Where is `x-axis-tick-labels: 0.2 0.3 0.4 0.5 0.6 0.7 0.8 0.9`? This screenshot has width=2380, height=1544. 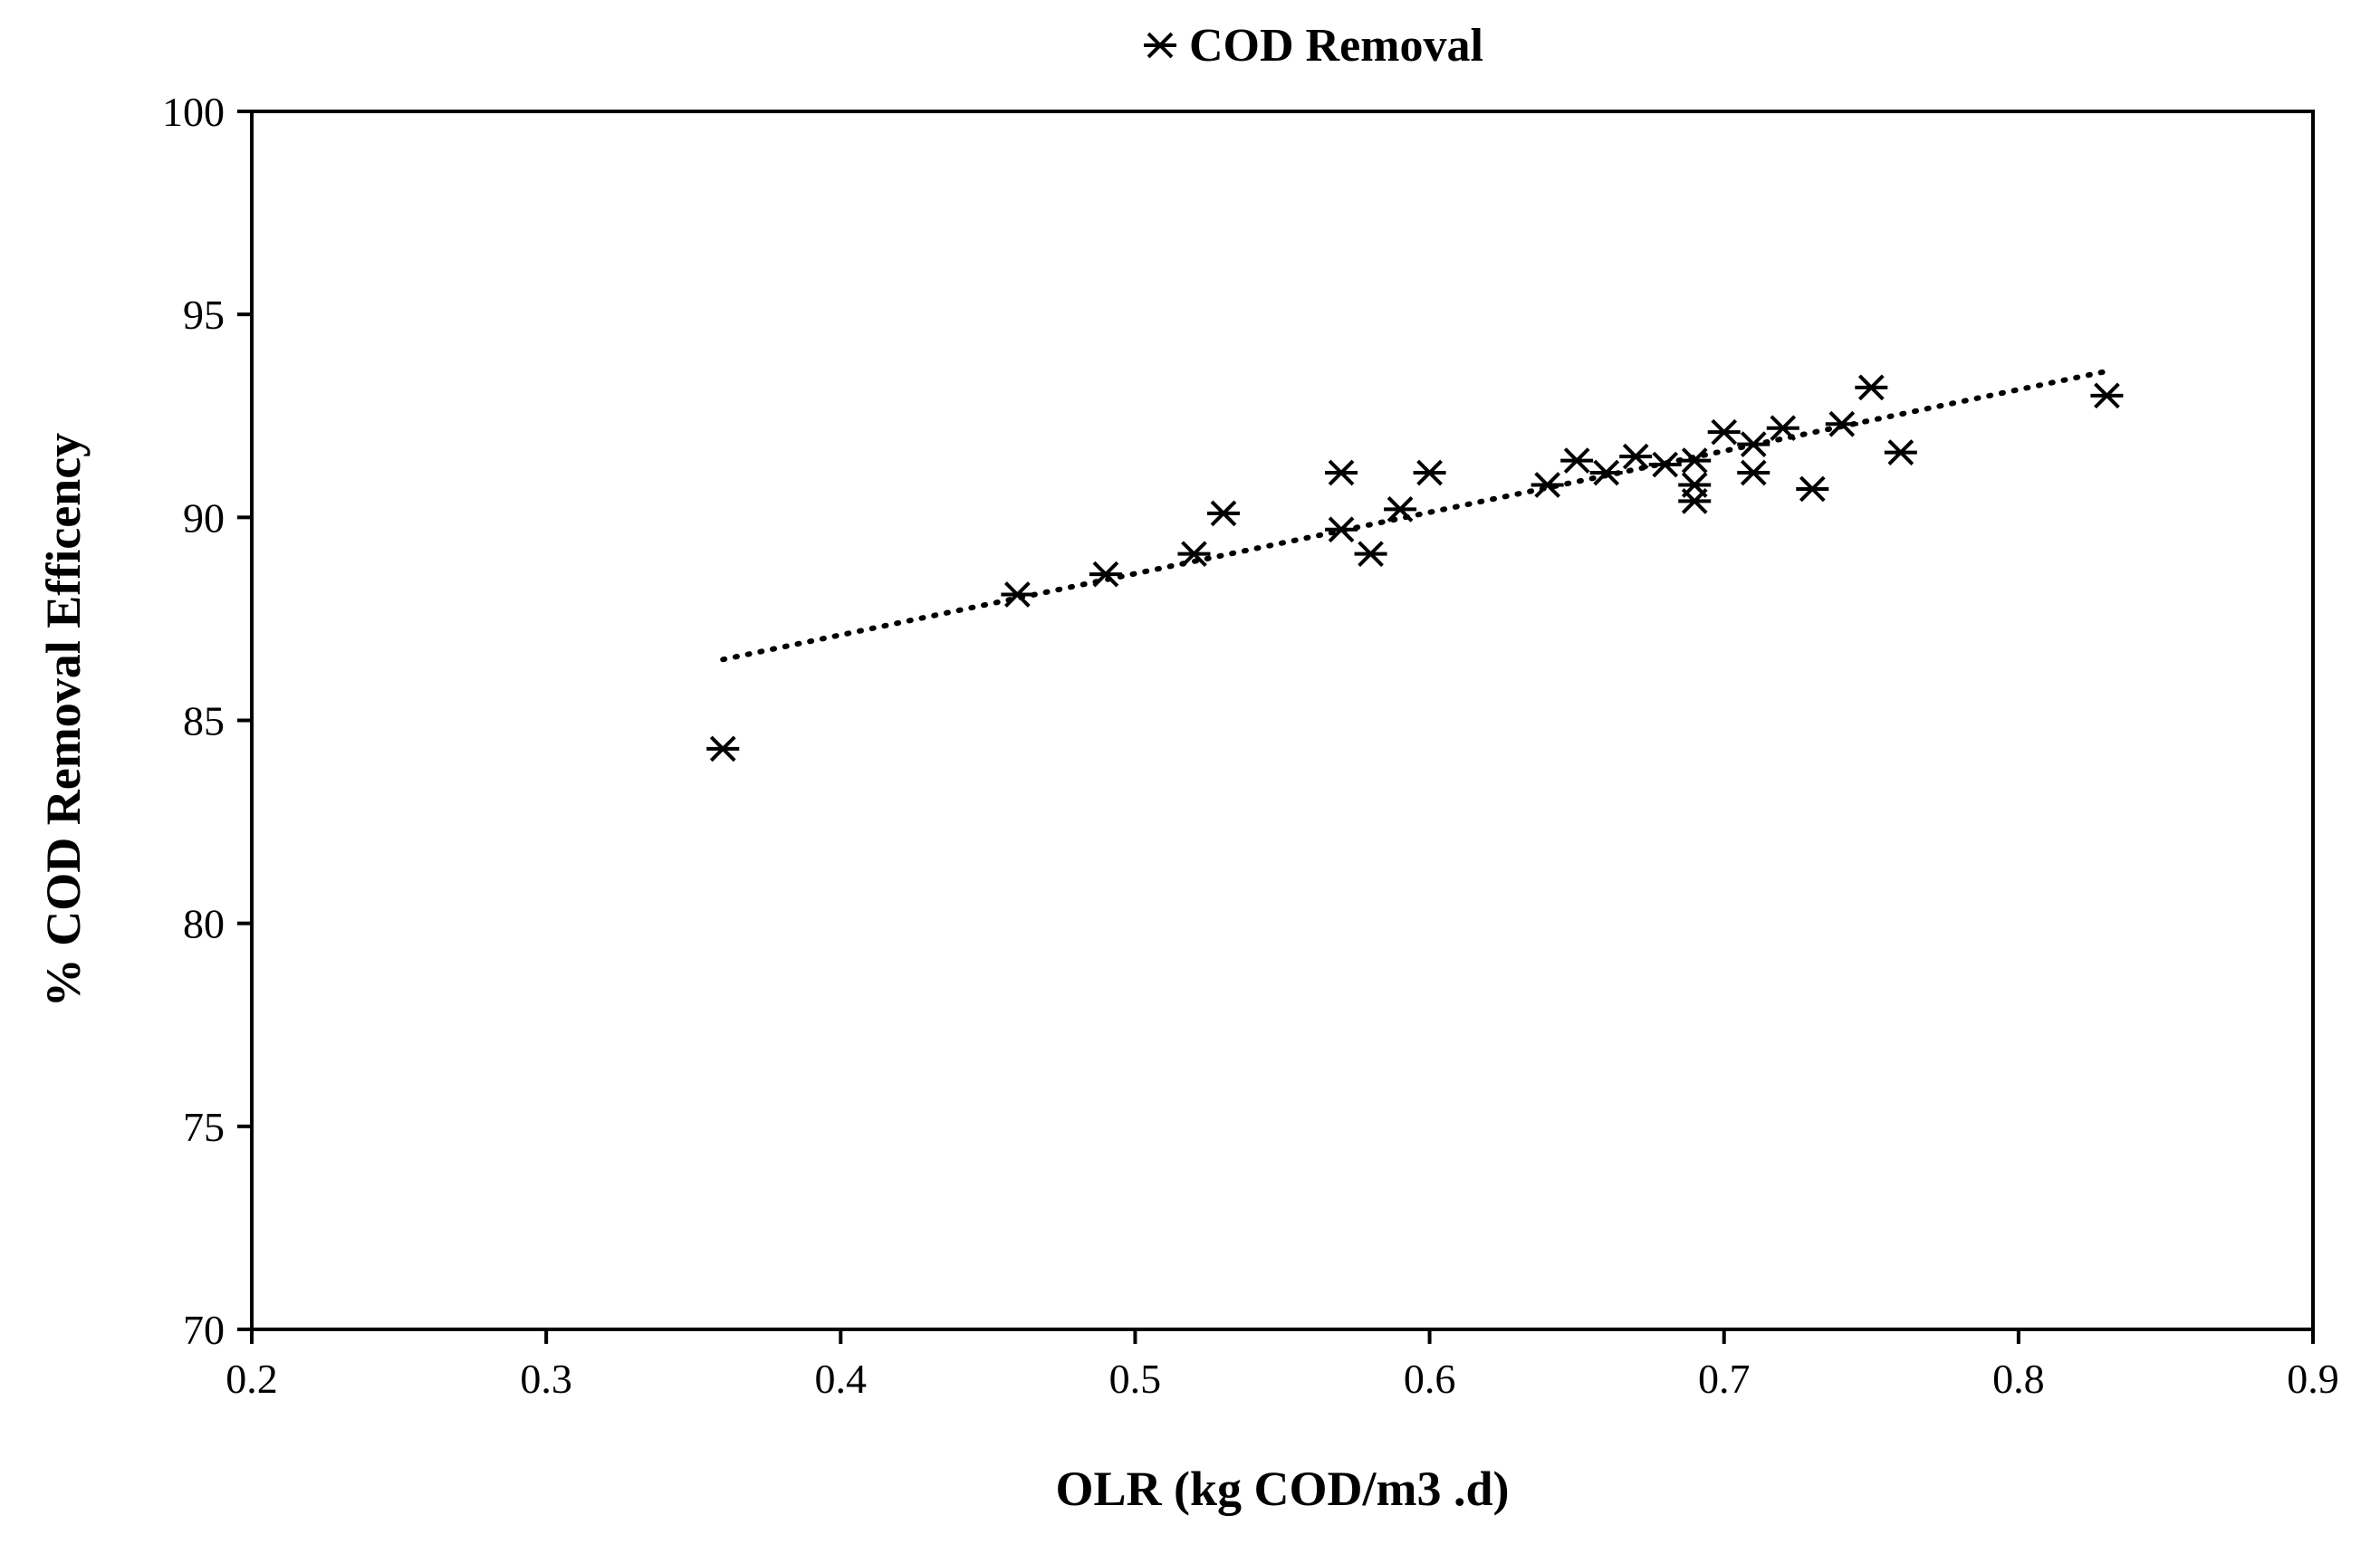
x-axis-tick-labels: 0.2 0.3 0.4 0.5 0.6 0.7 0.8 0.9 is located at coordinates (1282, 1379).